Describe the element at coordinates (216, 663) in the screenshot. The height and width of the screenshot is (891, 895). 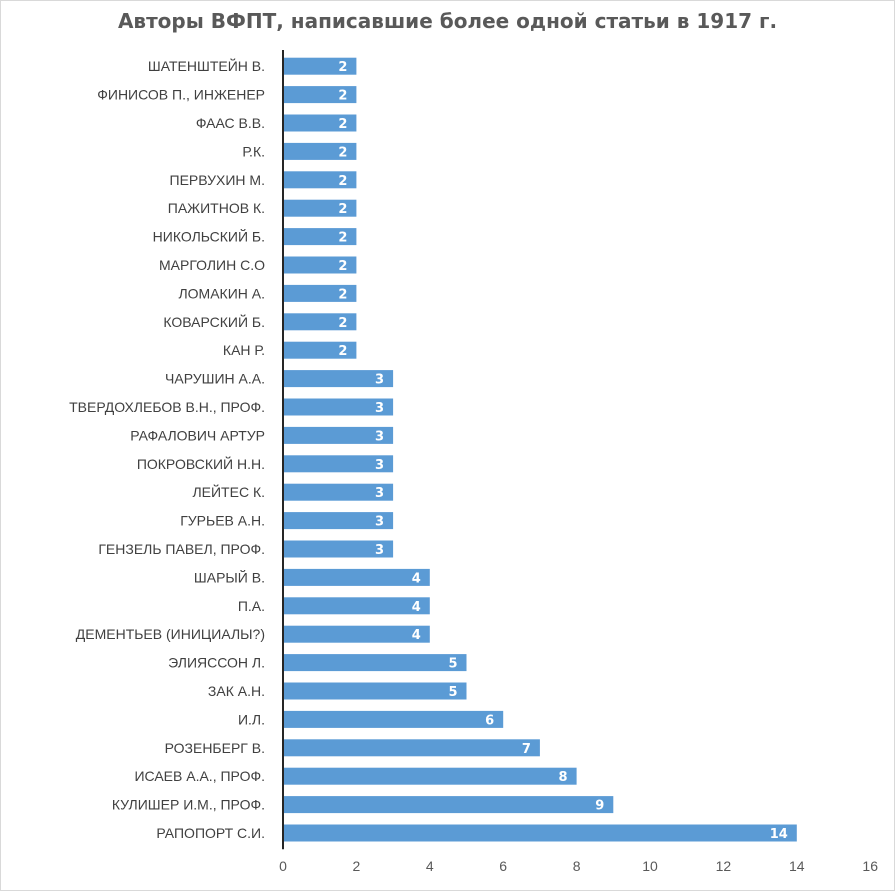
I see `category-label: ЭЛИЯССОН Л.` at that location.